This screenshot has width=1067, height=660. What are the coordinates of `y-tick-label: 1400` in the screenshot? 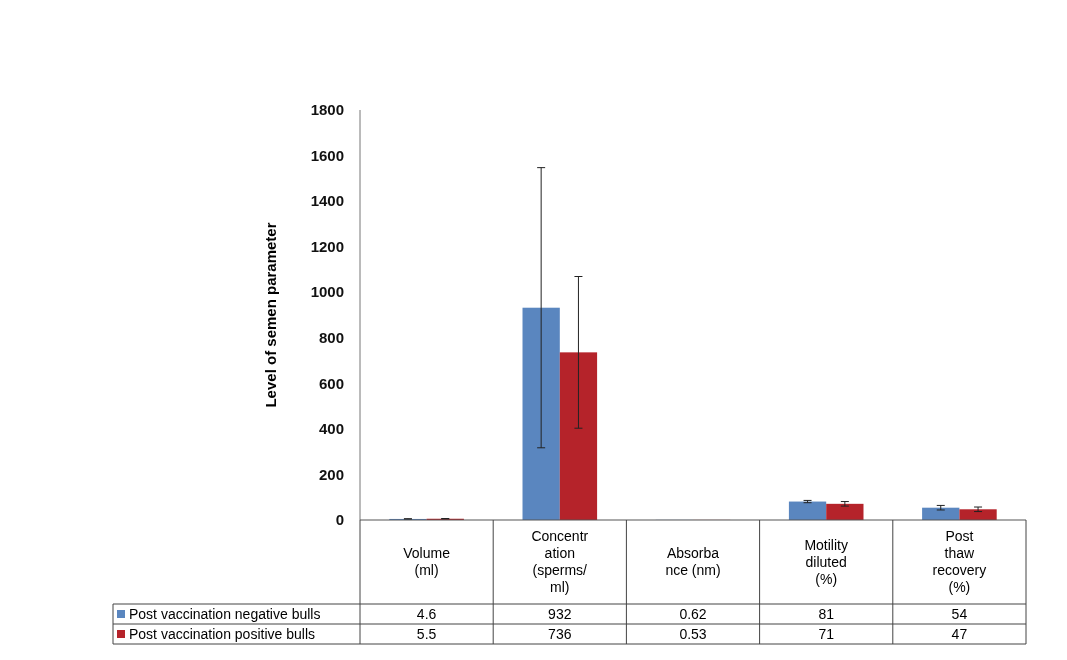 It's located at (327, 201).